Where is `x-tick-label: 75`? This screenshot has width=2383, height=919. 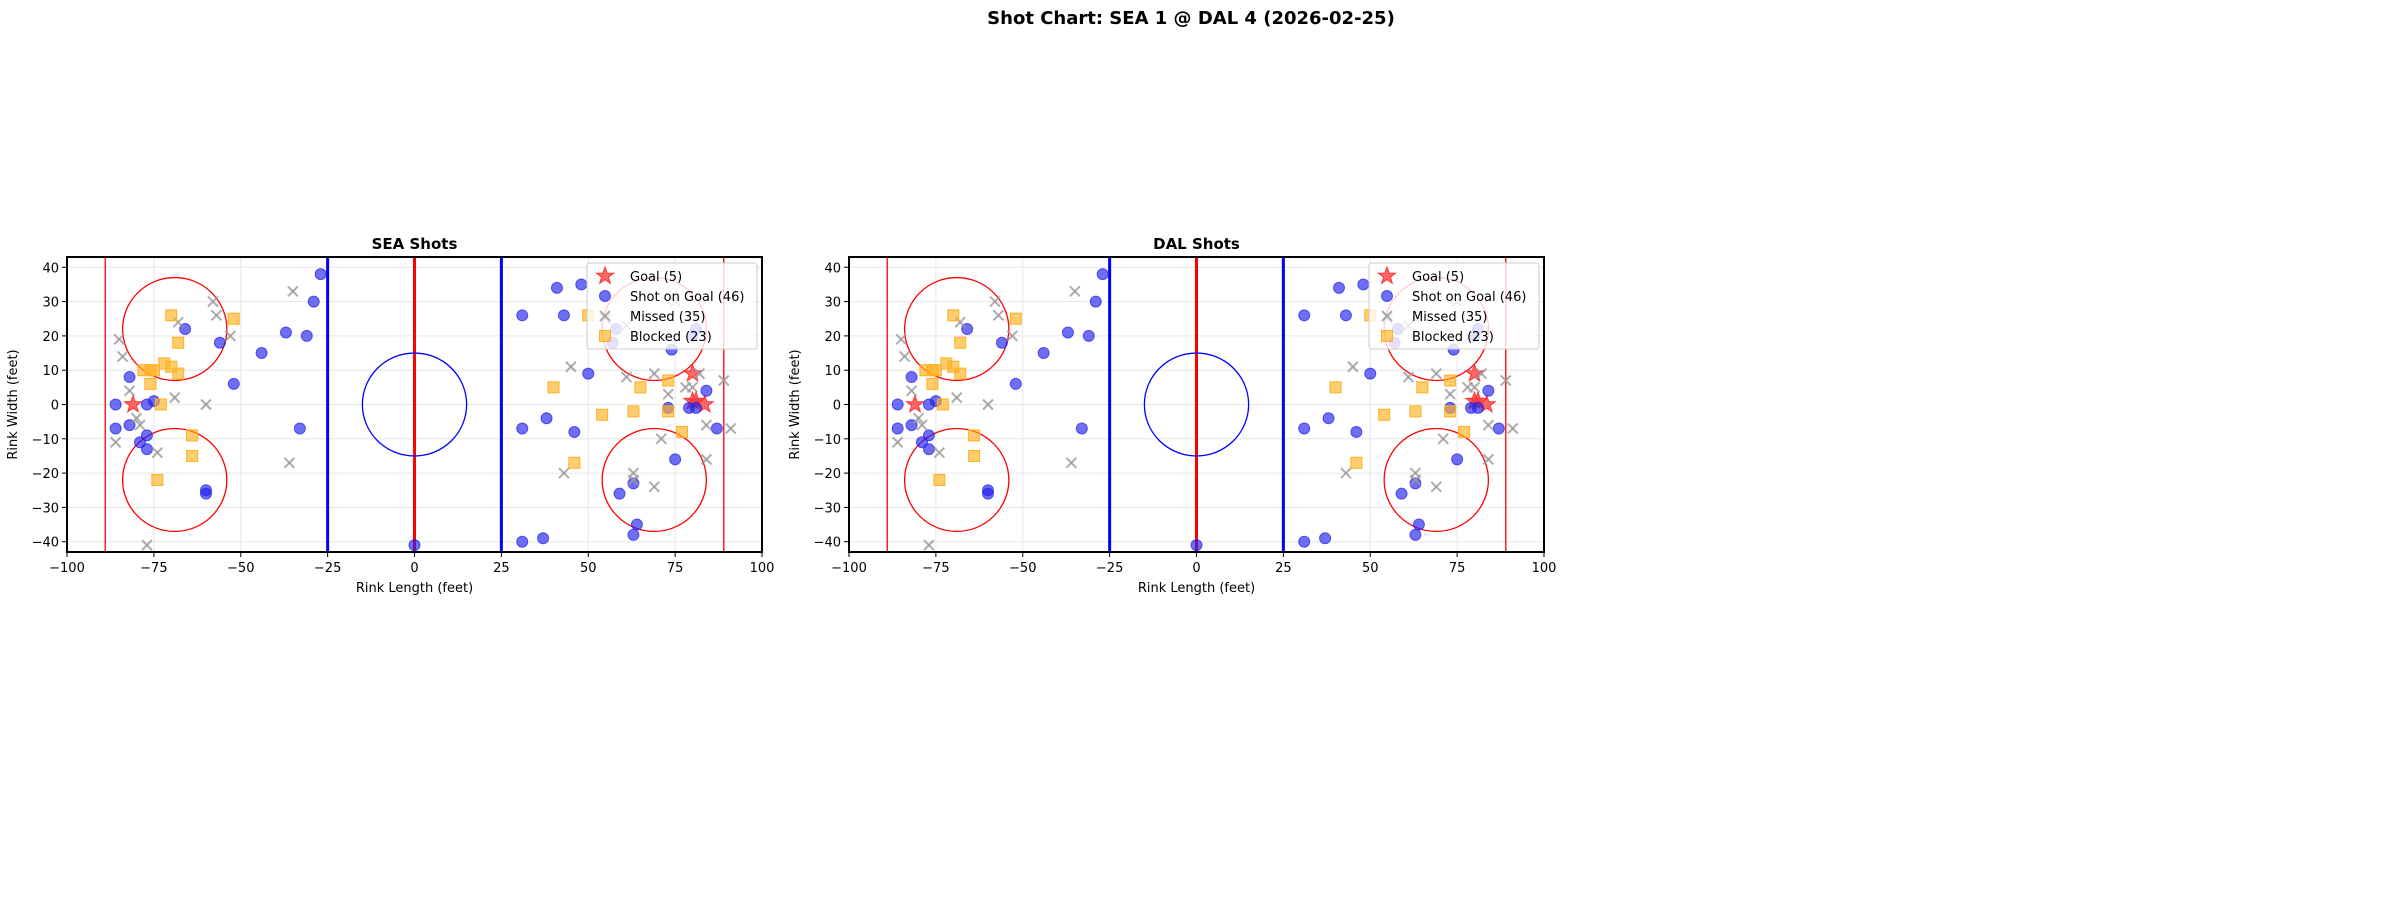 x-tick-label: 75 is located at coordinates (1457, 568).